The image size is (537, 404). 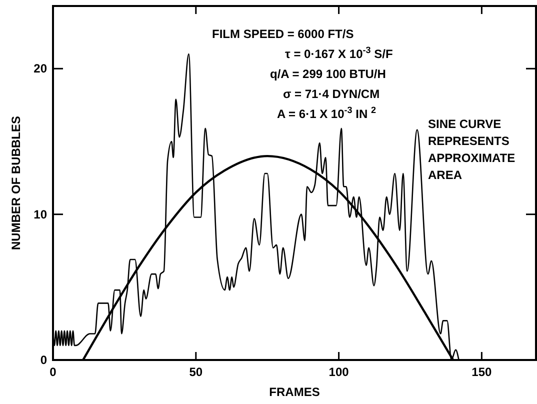 I want to click on y-axis-title: NUMBER OF BUBBLES, so click(x=16, y=183).